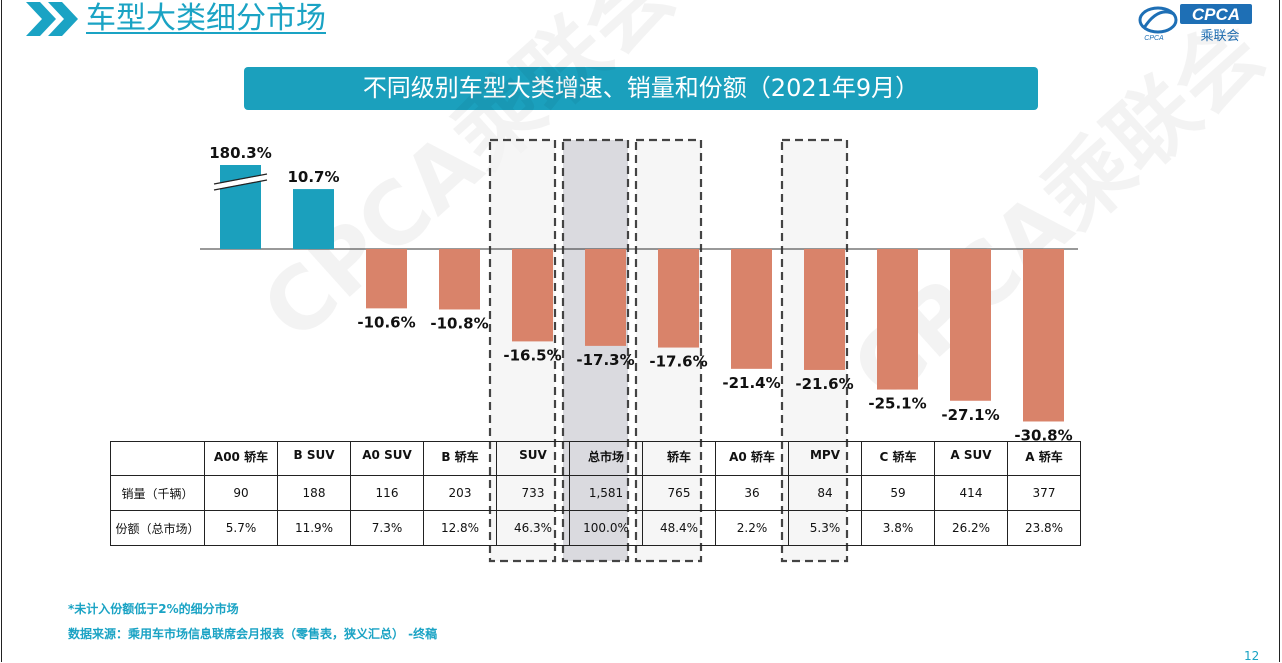 The width and height of the screenshot is (1282, 663). Describe the element at coordinates (206, 18) in the screenshot. I see `page-title: 车型大类细分市场` at that location.